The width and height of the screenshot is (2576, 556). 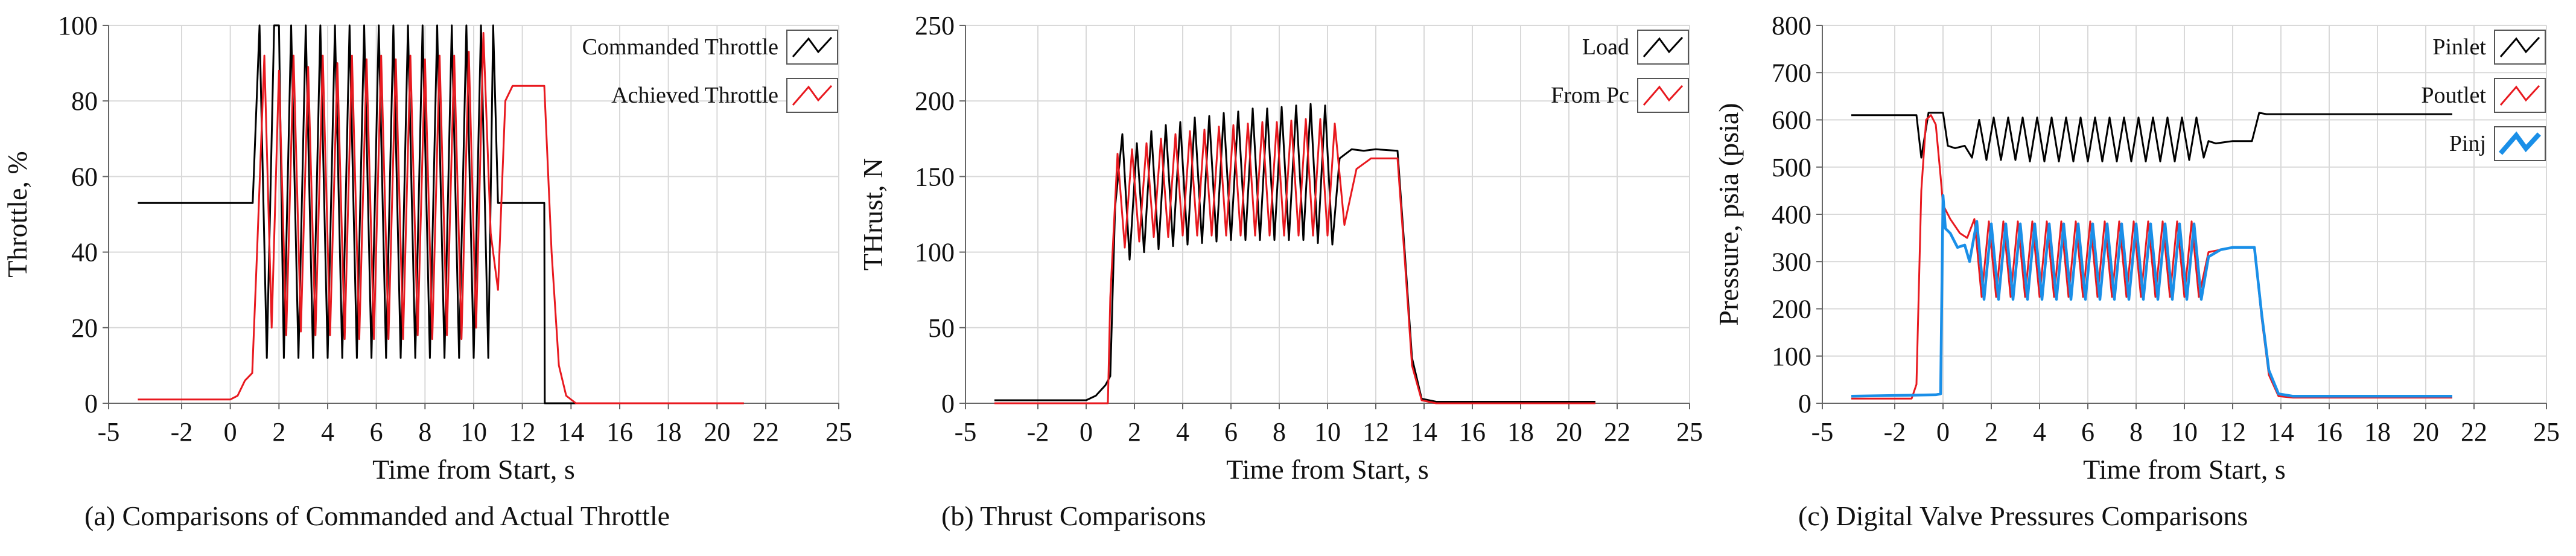 I want to click on legend-label: Achieved Throttle, so click(x=694, y=95).